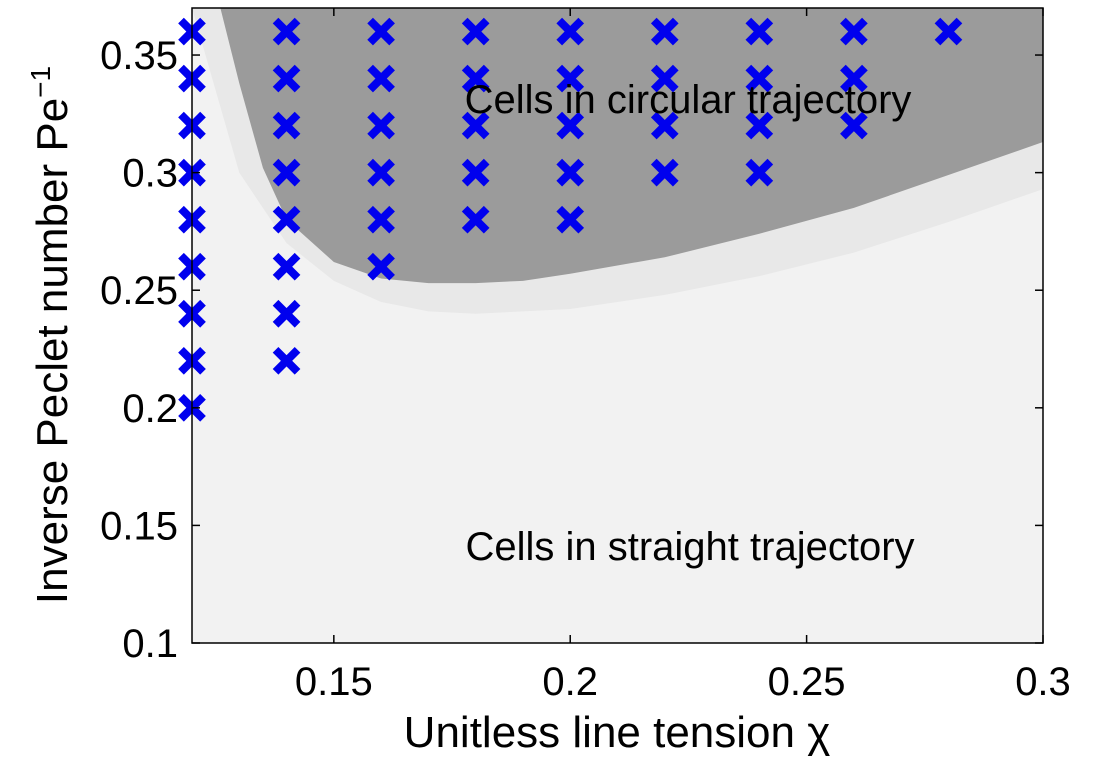 The height and width of the screenshot is (764, 1093). I want to click on straight-region-label: Cells in straight trajectory, so click(689, 547).